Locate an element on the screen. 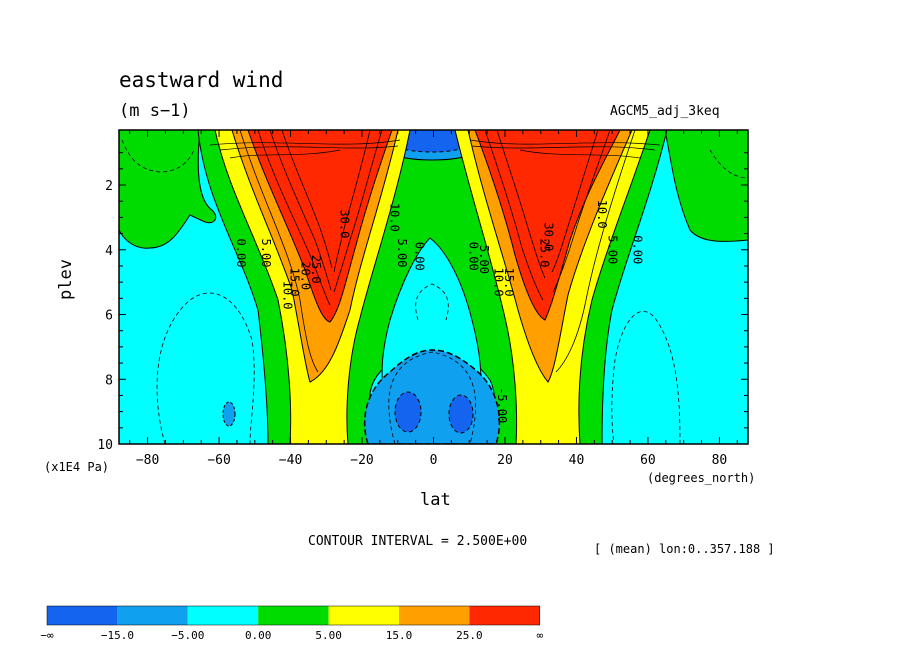  x-tick-label: 60 is located at coordinates (648, 460).